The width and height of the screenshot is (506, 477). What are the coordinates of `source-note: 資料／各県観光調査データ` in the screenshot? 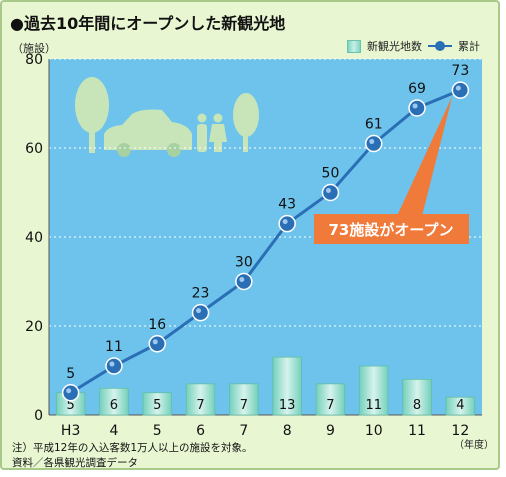 It's located at (75, 463).